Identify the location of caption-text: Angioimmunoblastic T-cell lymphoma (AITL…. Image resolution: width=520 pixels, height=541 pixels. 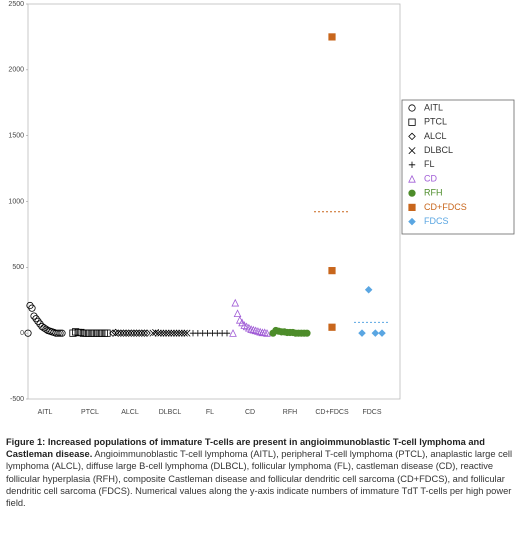
(259, 479).